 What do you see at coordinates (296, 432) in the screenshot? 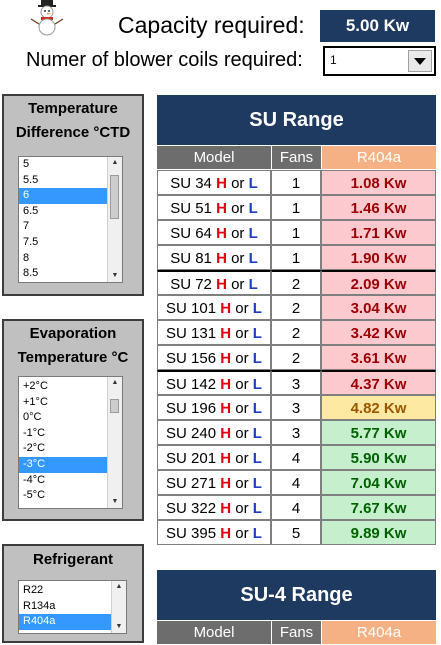
I see `fans-cell: 3` at bounding box center [296, 432].